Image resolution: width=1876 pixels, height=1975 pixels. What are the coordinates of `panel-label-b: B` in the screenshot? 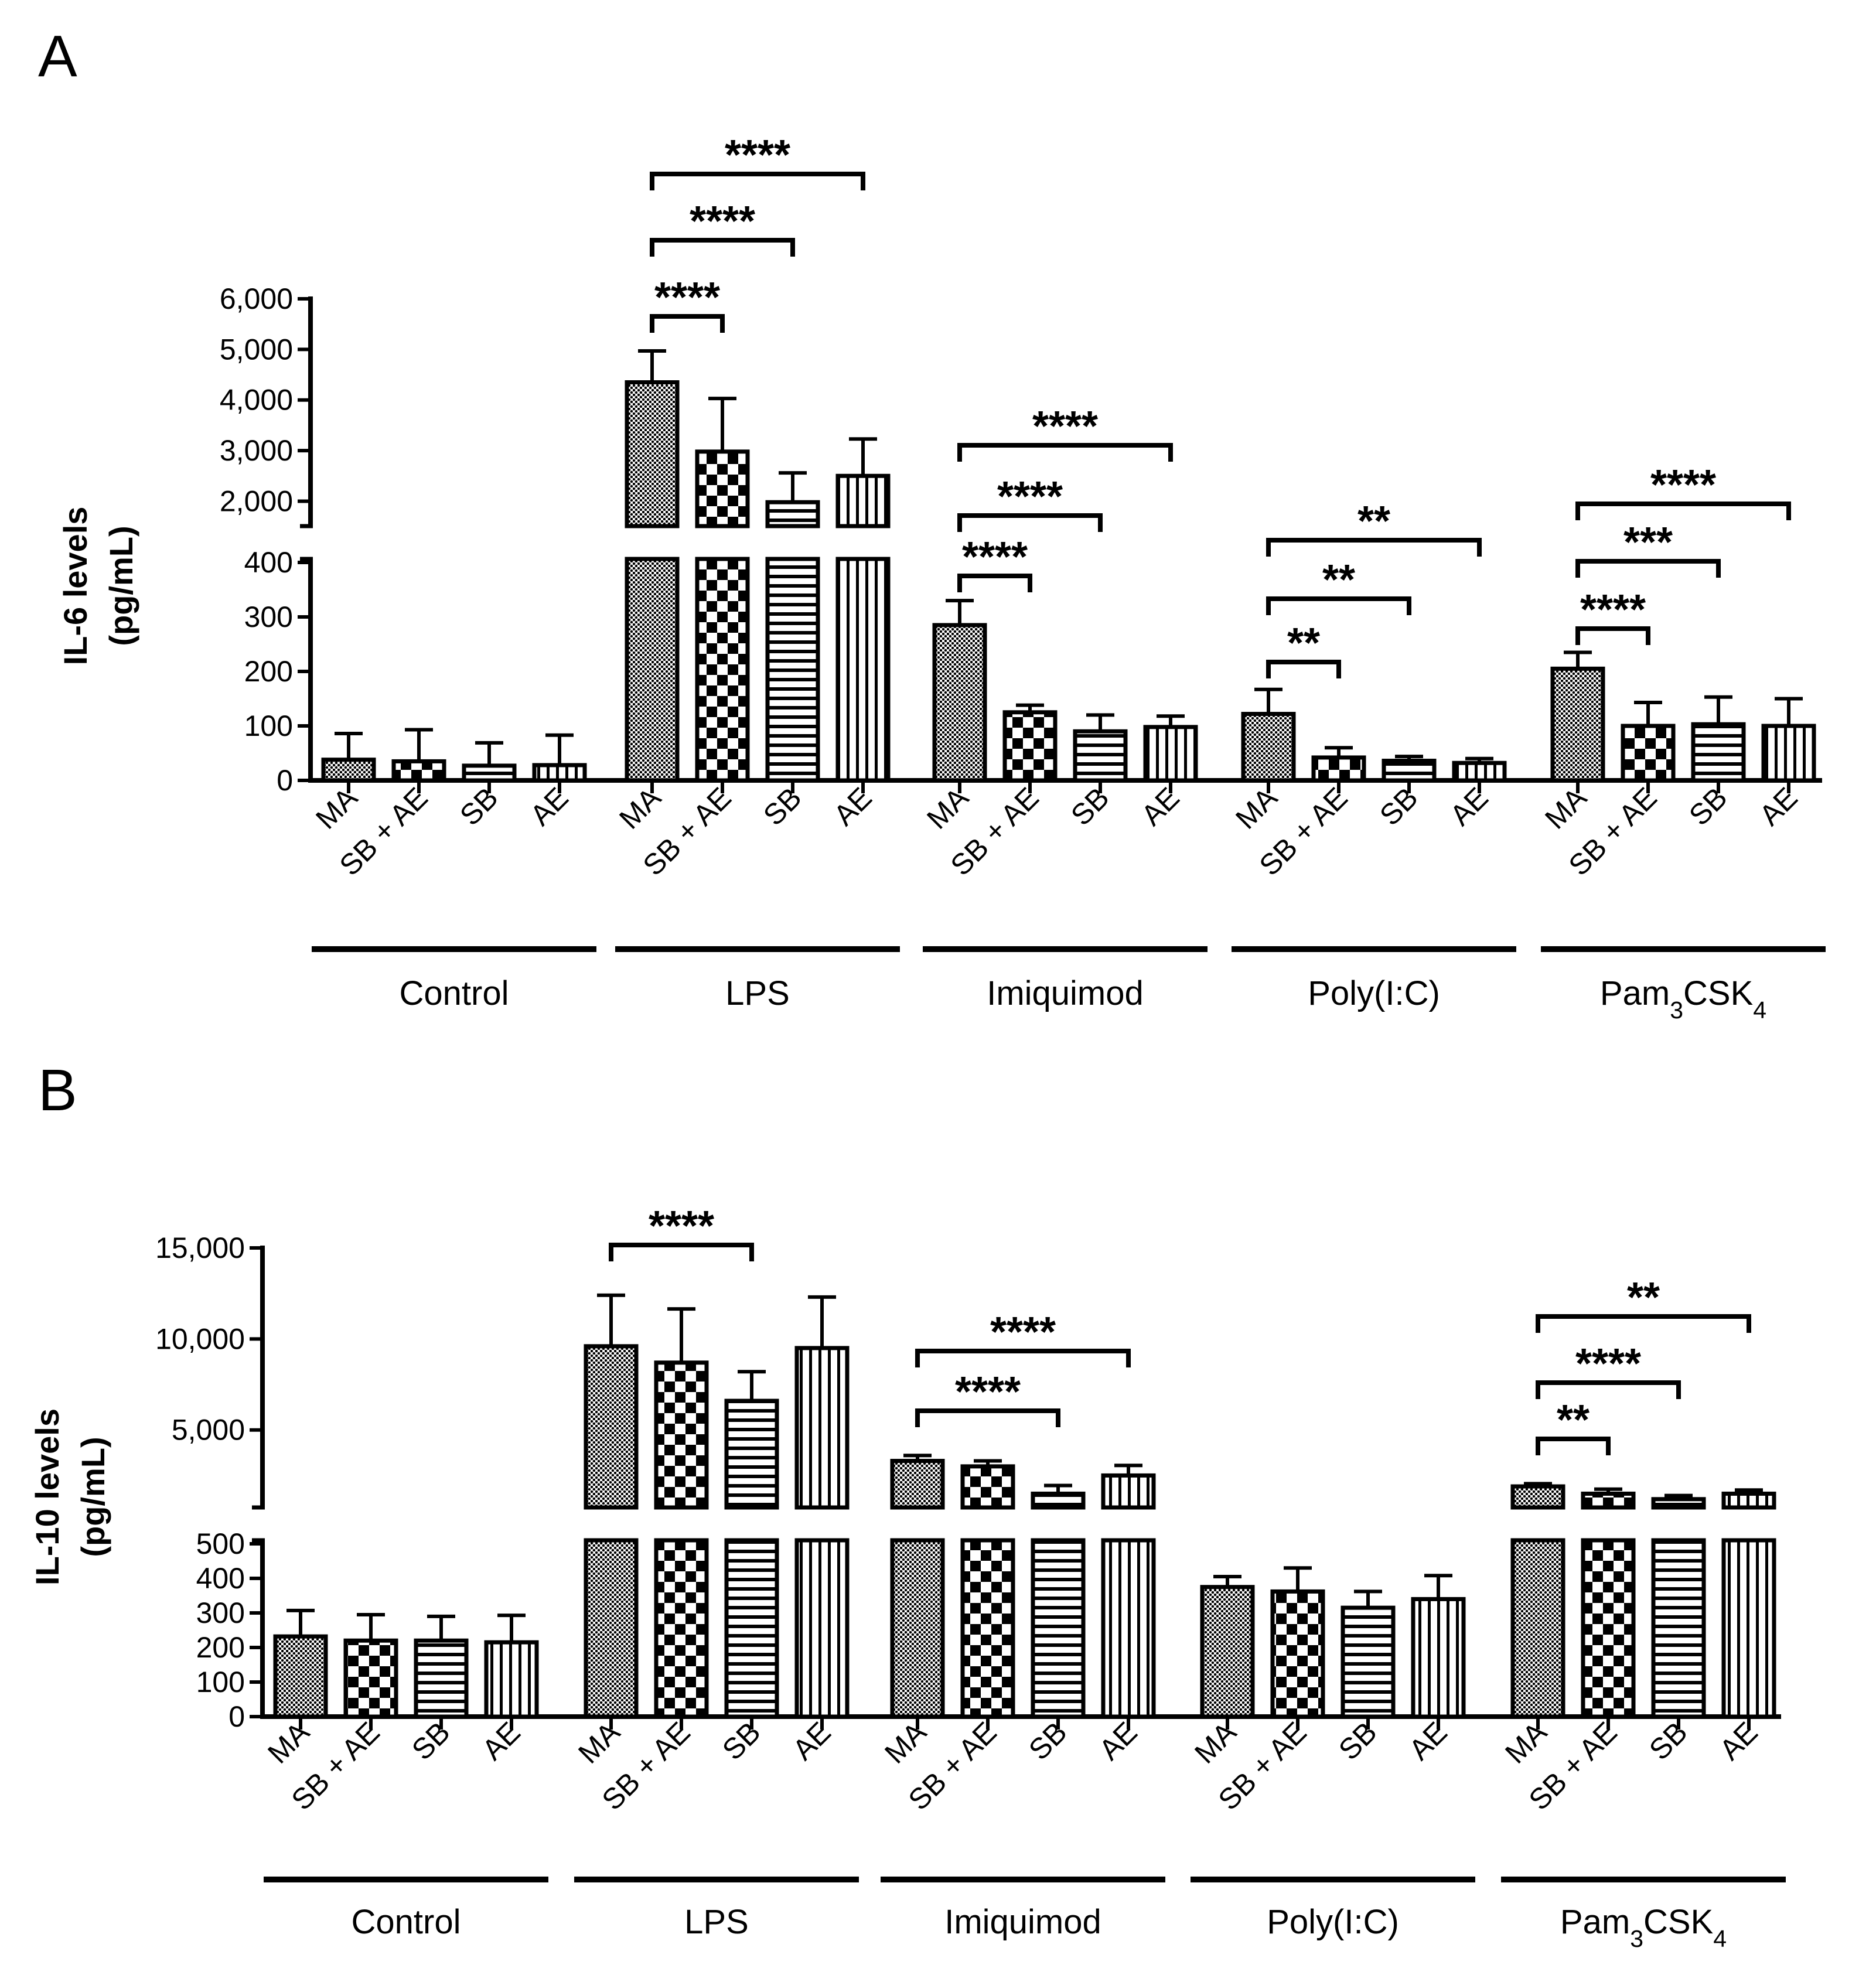 It's located at (57, 1090).